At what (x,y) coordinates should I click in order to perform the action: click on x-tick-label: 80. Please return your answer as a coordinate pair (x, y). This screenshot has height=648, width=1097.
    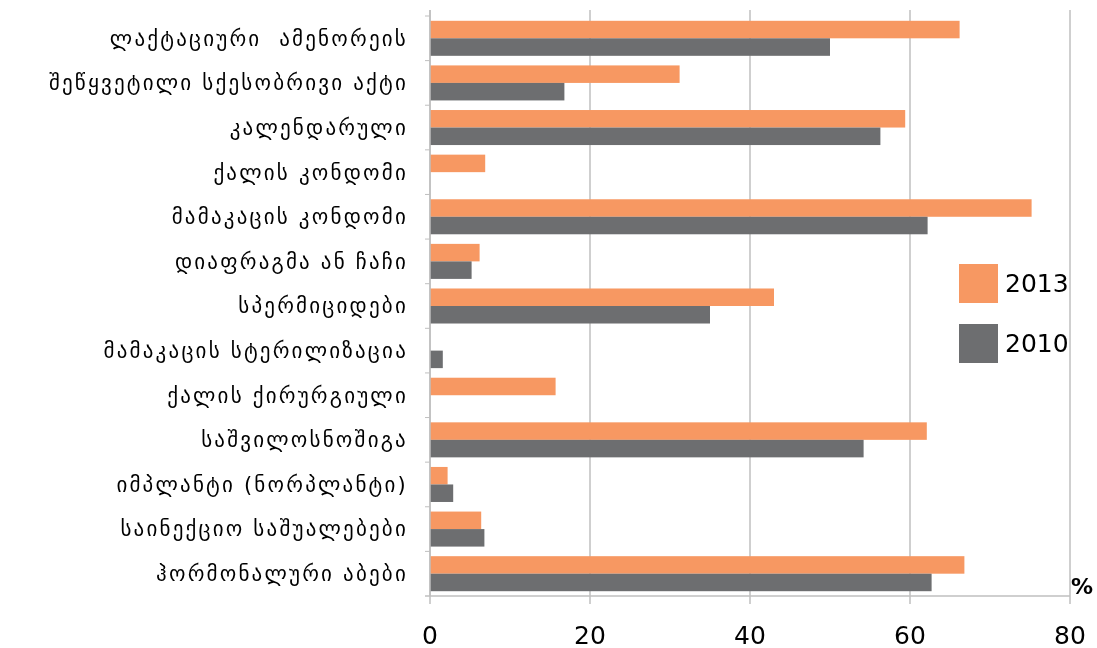
    Looking at the image, I should click on (1070, 634).